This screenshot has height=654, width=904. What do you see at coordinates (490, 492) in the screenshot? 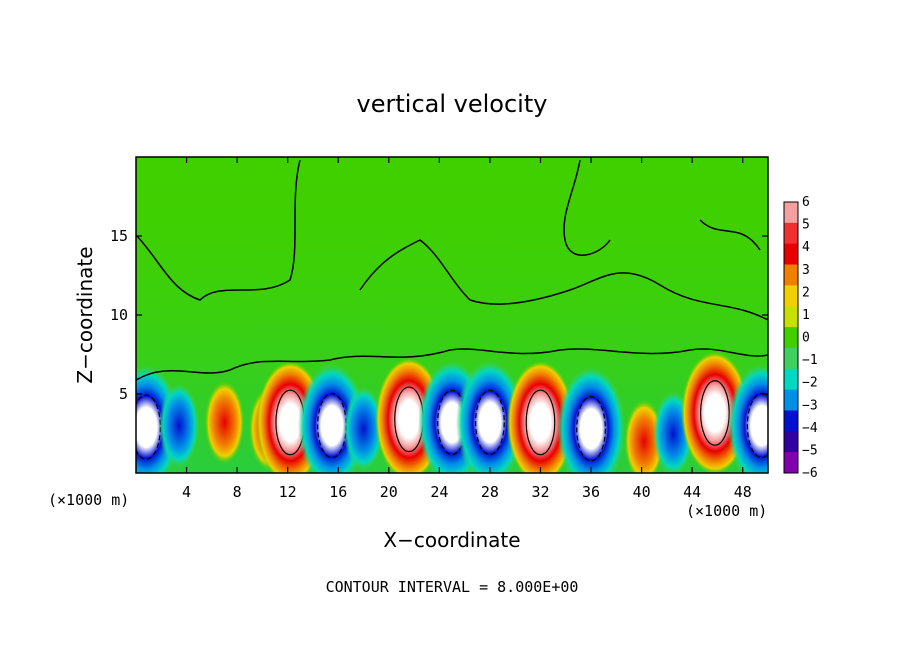
I see `x-tick-label: 28` at bounding box center [490, 492].